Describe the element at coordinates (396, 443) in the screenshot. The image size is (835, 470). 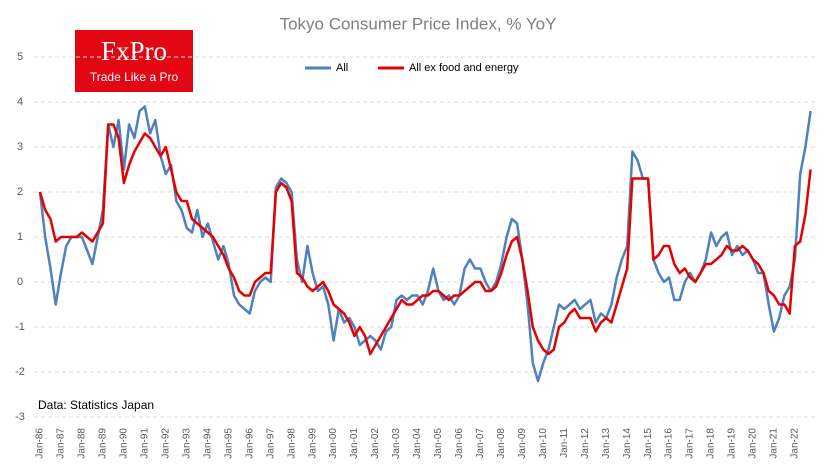
I see `x-tick-label: Jan-03` at that location.